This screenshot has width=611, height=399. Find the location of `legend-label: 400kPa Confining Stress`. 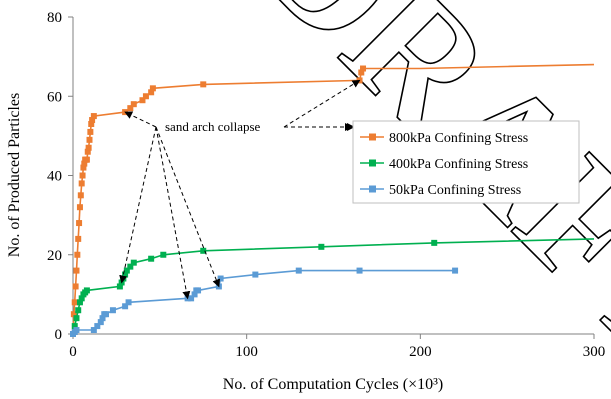

legend-label: 400kPa Confining Stress is located at coordinates (458, 164).